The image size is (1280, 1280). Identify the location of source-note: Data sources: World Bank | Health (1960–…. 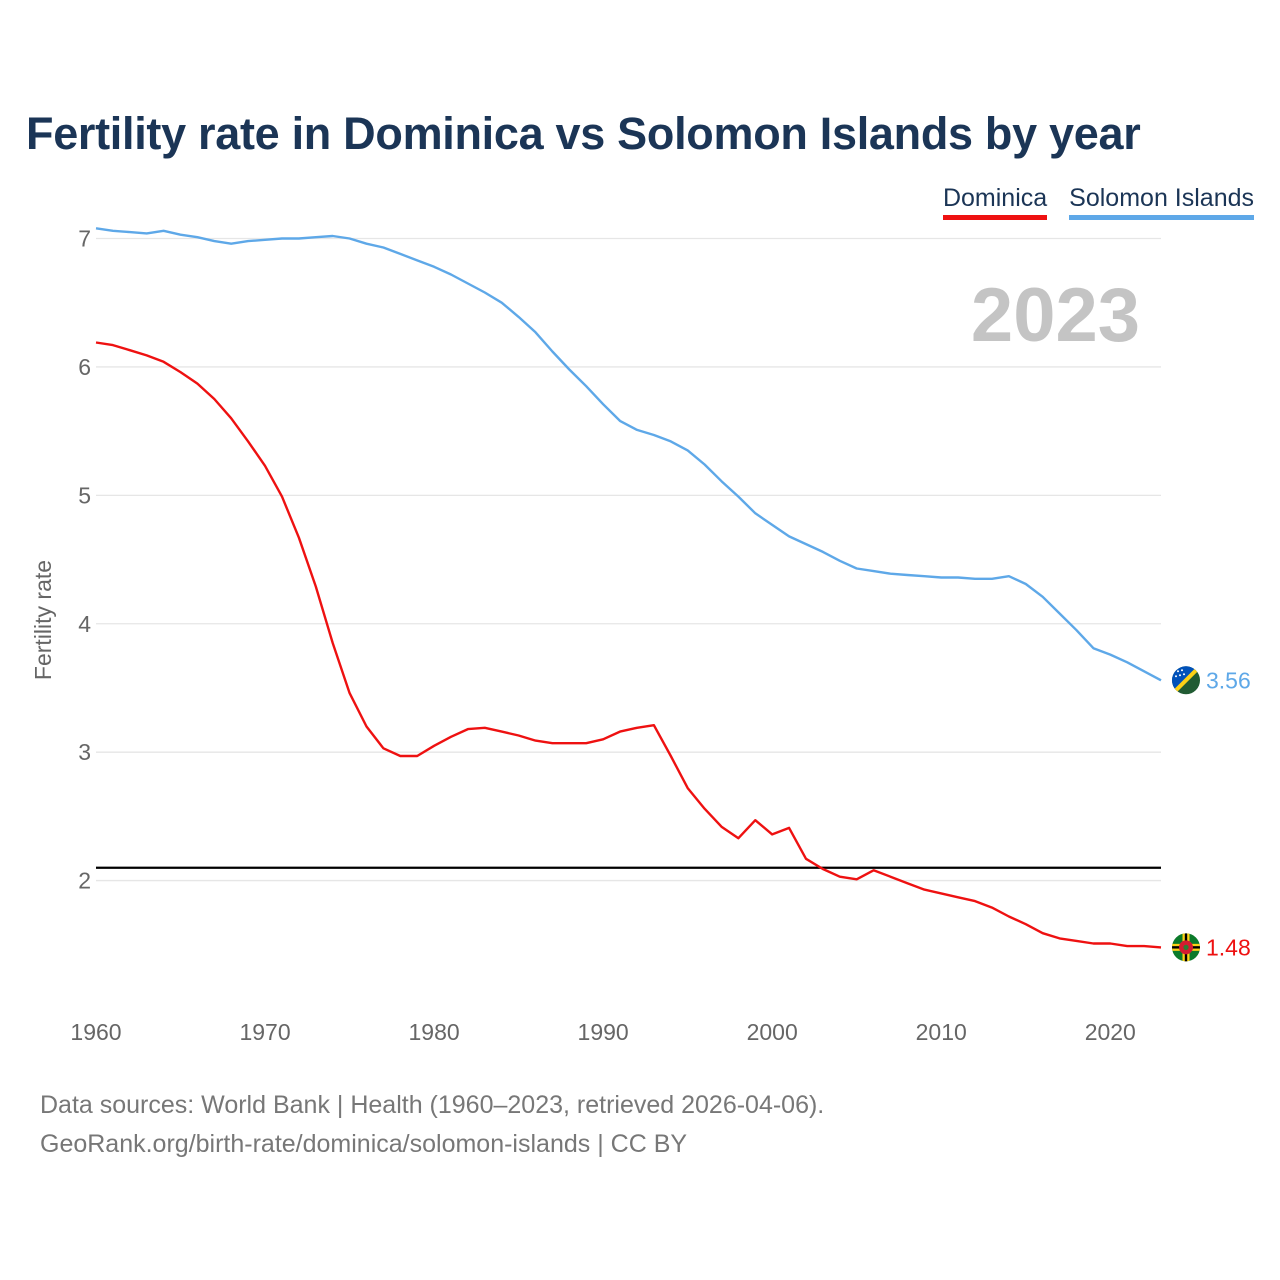
(432, 1125).